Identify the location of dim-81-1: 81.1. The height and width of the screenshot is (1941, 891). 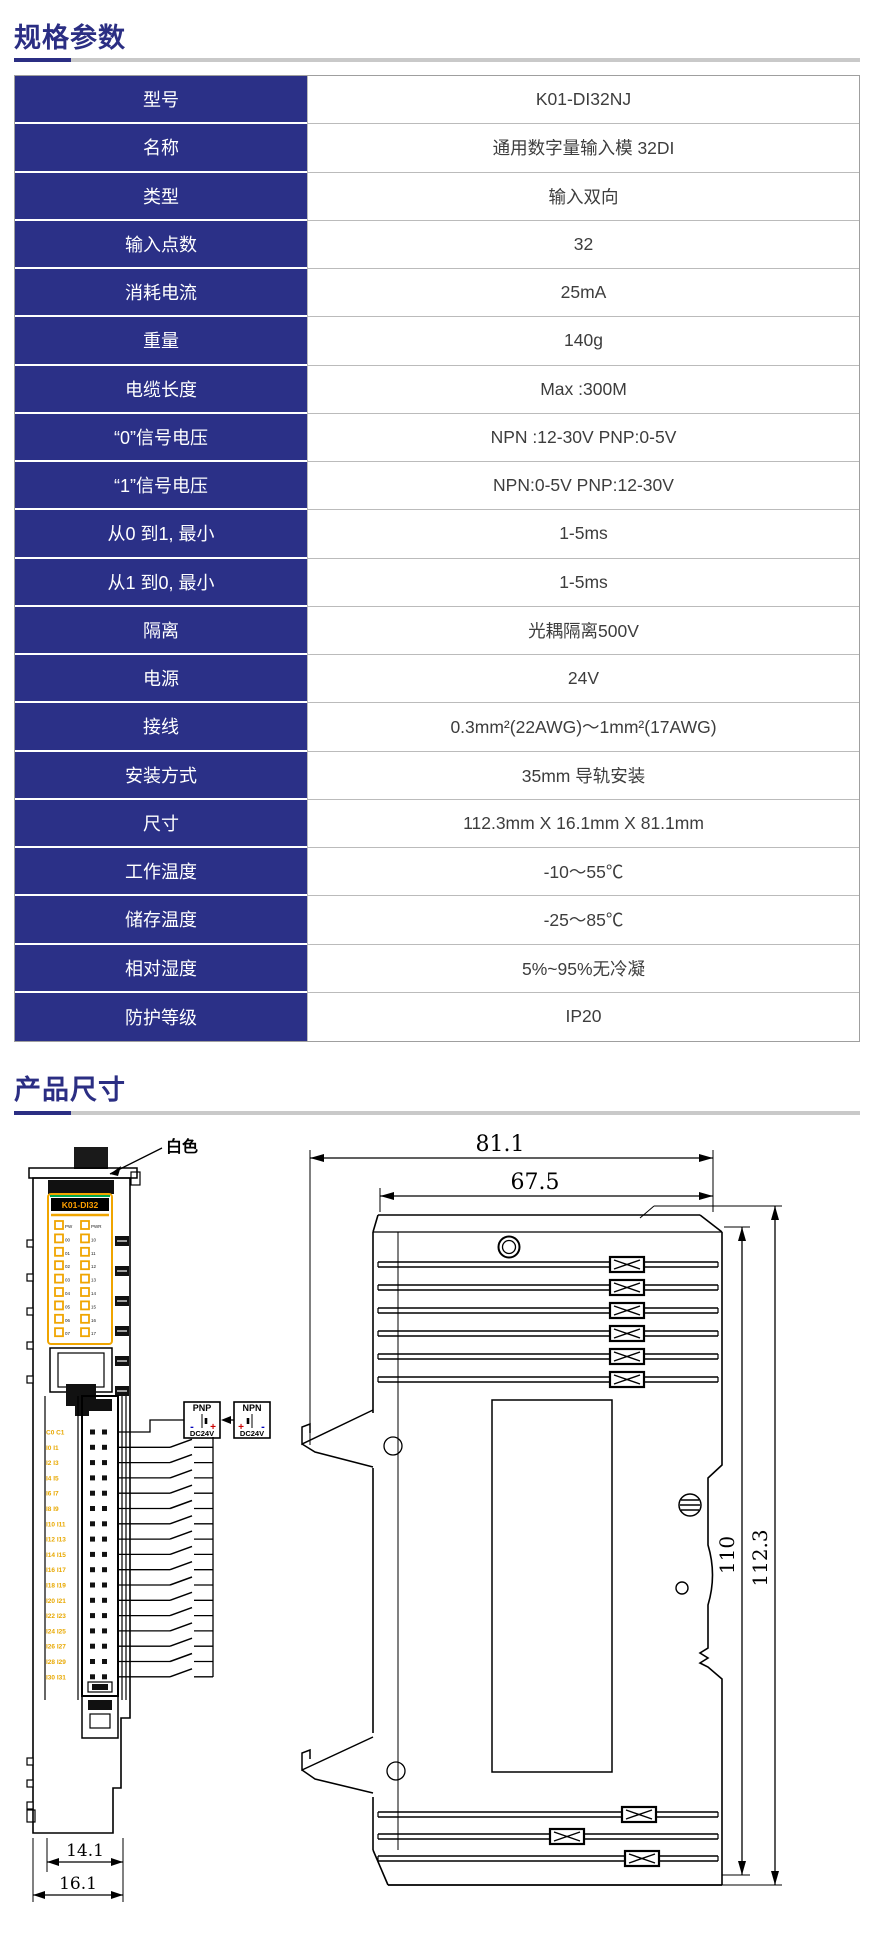
(500, 1144).